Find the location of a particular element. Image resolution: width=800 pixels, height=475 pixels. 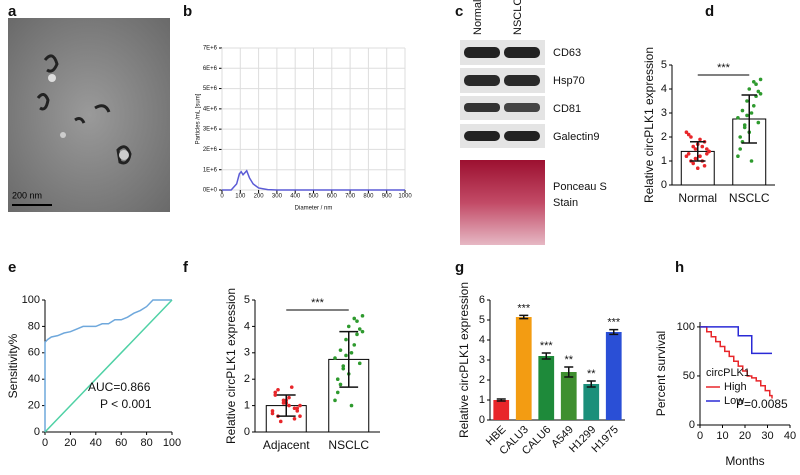

line is located at coordinates (108, 366).